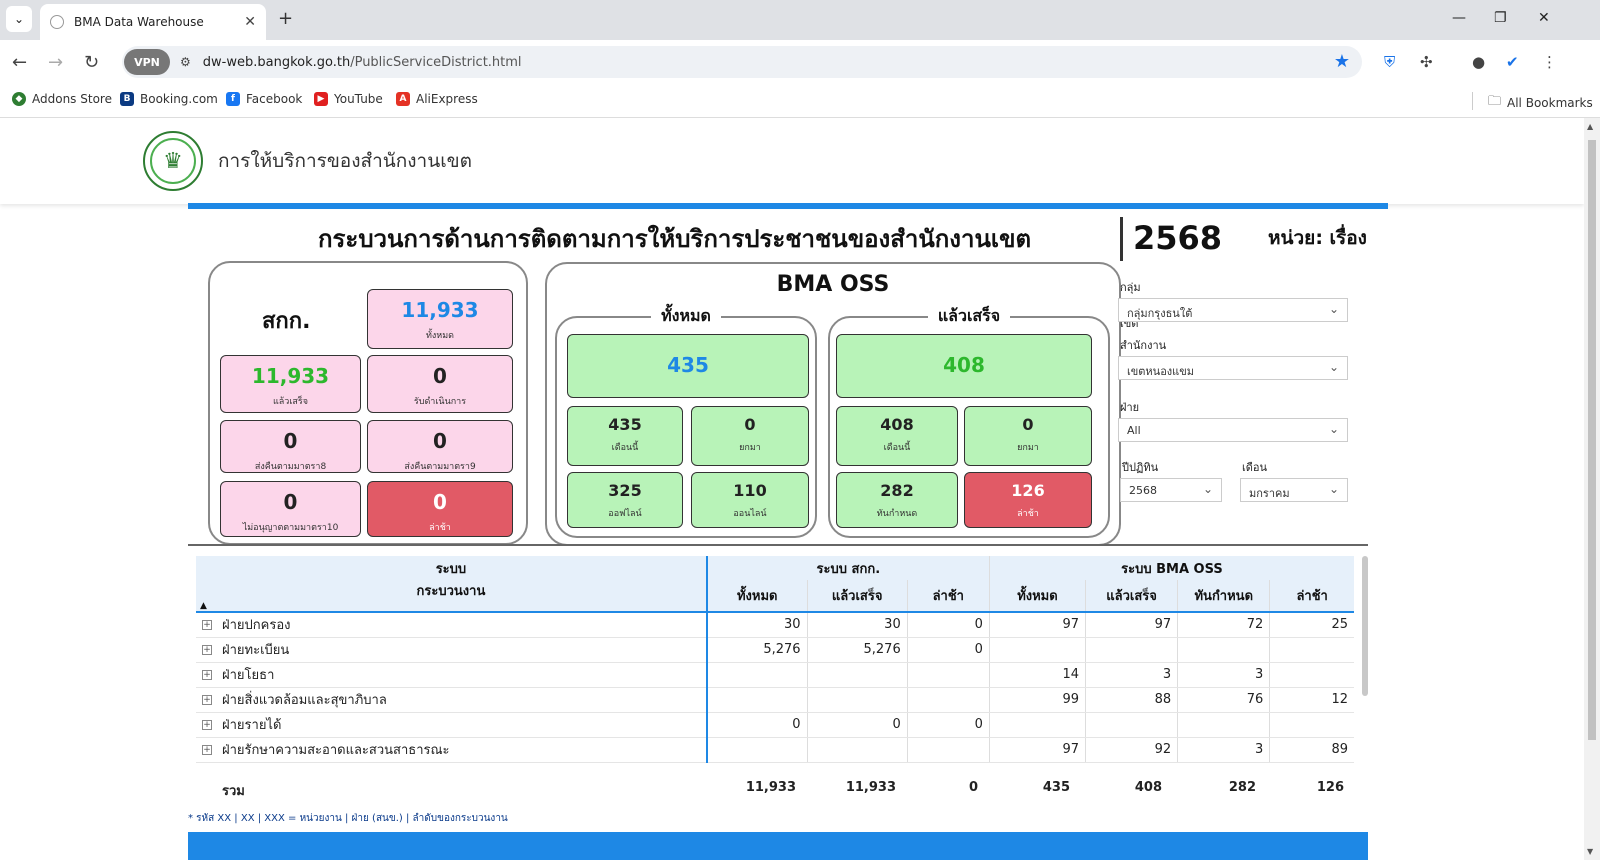  I want to click on col-oss-total: ทั้งหมด, so click(1037, 596).